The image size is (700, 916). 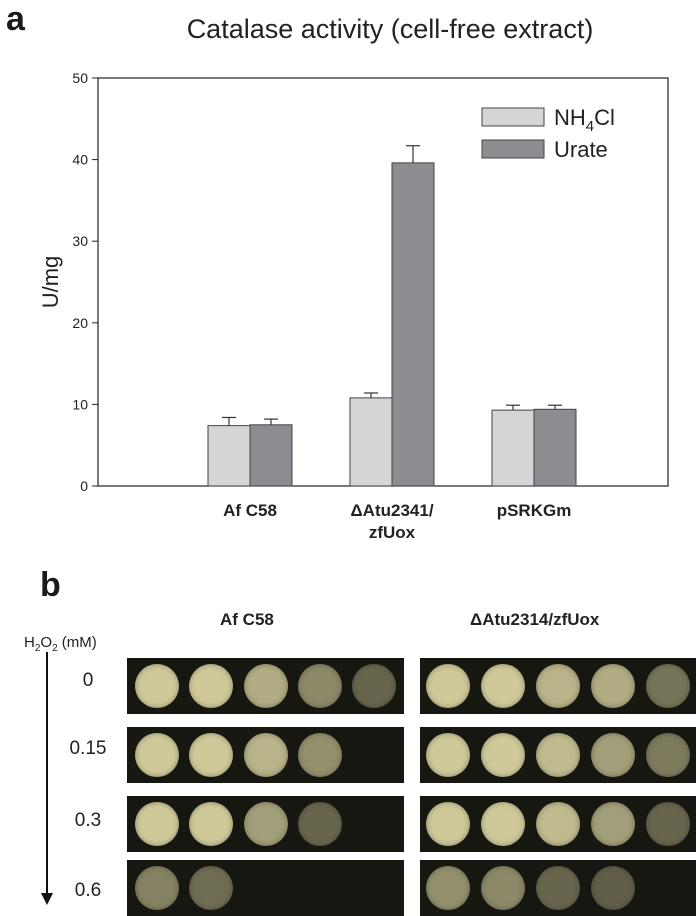 I want to click on y-tick-label: 20, so click(x=80, y=323).